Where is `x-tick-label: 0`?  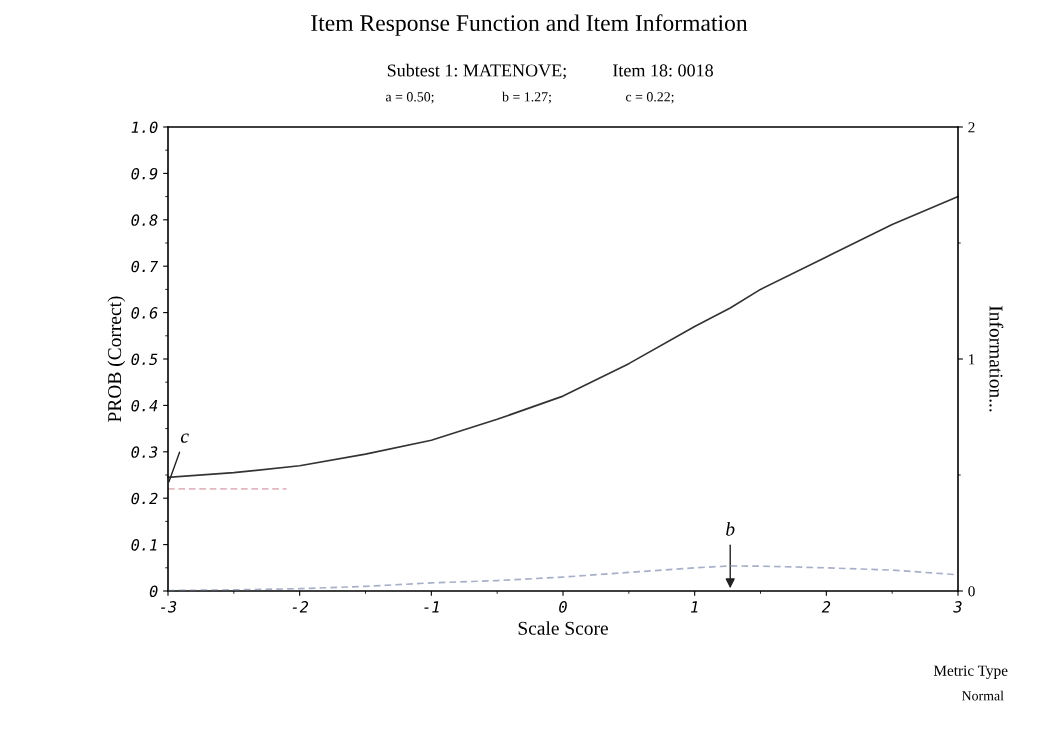 x-tick-label: 0 is located at coordinates (563, 607).